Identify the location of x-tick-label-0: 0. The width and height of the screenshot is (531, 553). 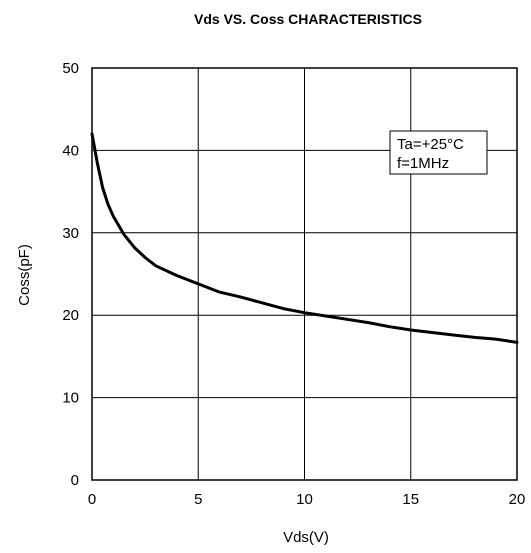
(92, 499).